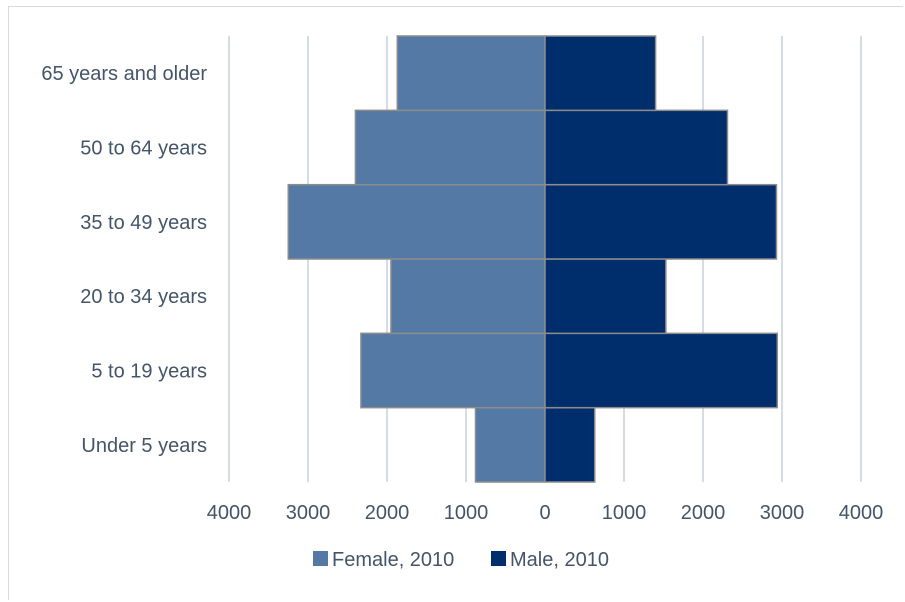 Image resolution: width=905 pixels, height=602 pixels. What do you see at coordinates (453, 370) in the screenshot?
I see `bar-female-2010-5-to-19-years` at bounding box center [453, 370].